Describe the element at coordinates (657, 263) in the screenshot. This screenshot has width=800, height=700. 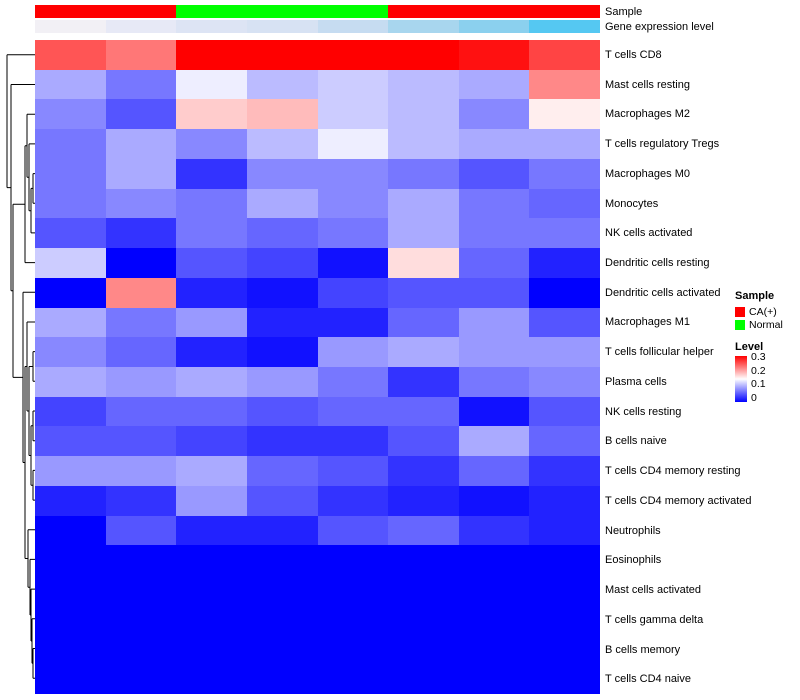
I see `row-label: Dendritic cells resting` at that location.